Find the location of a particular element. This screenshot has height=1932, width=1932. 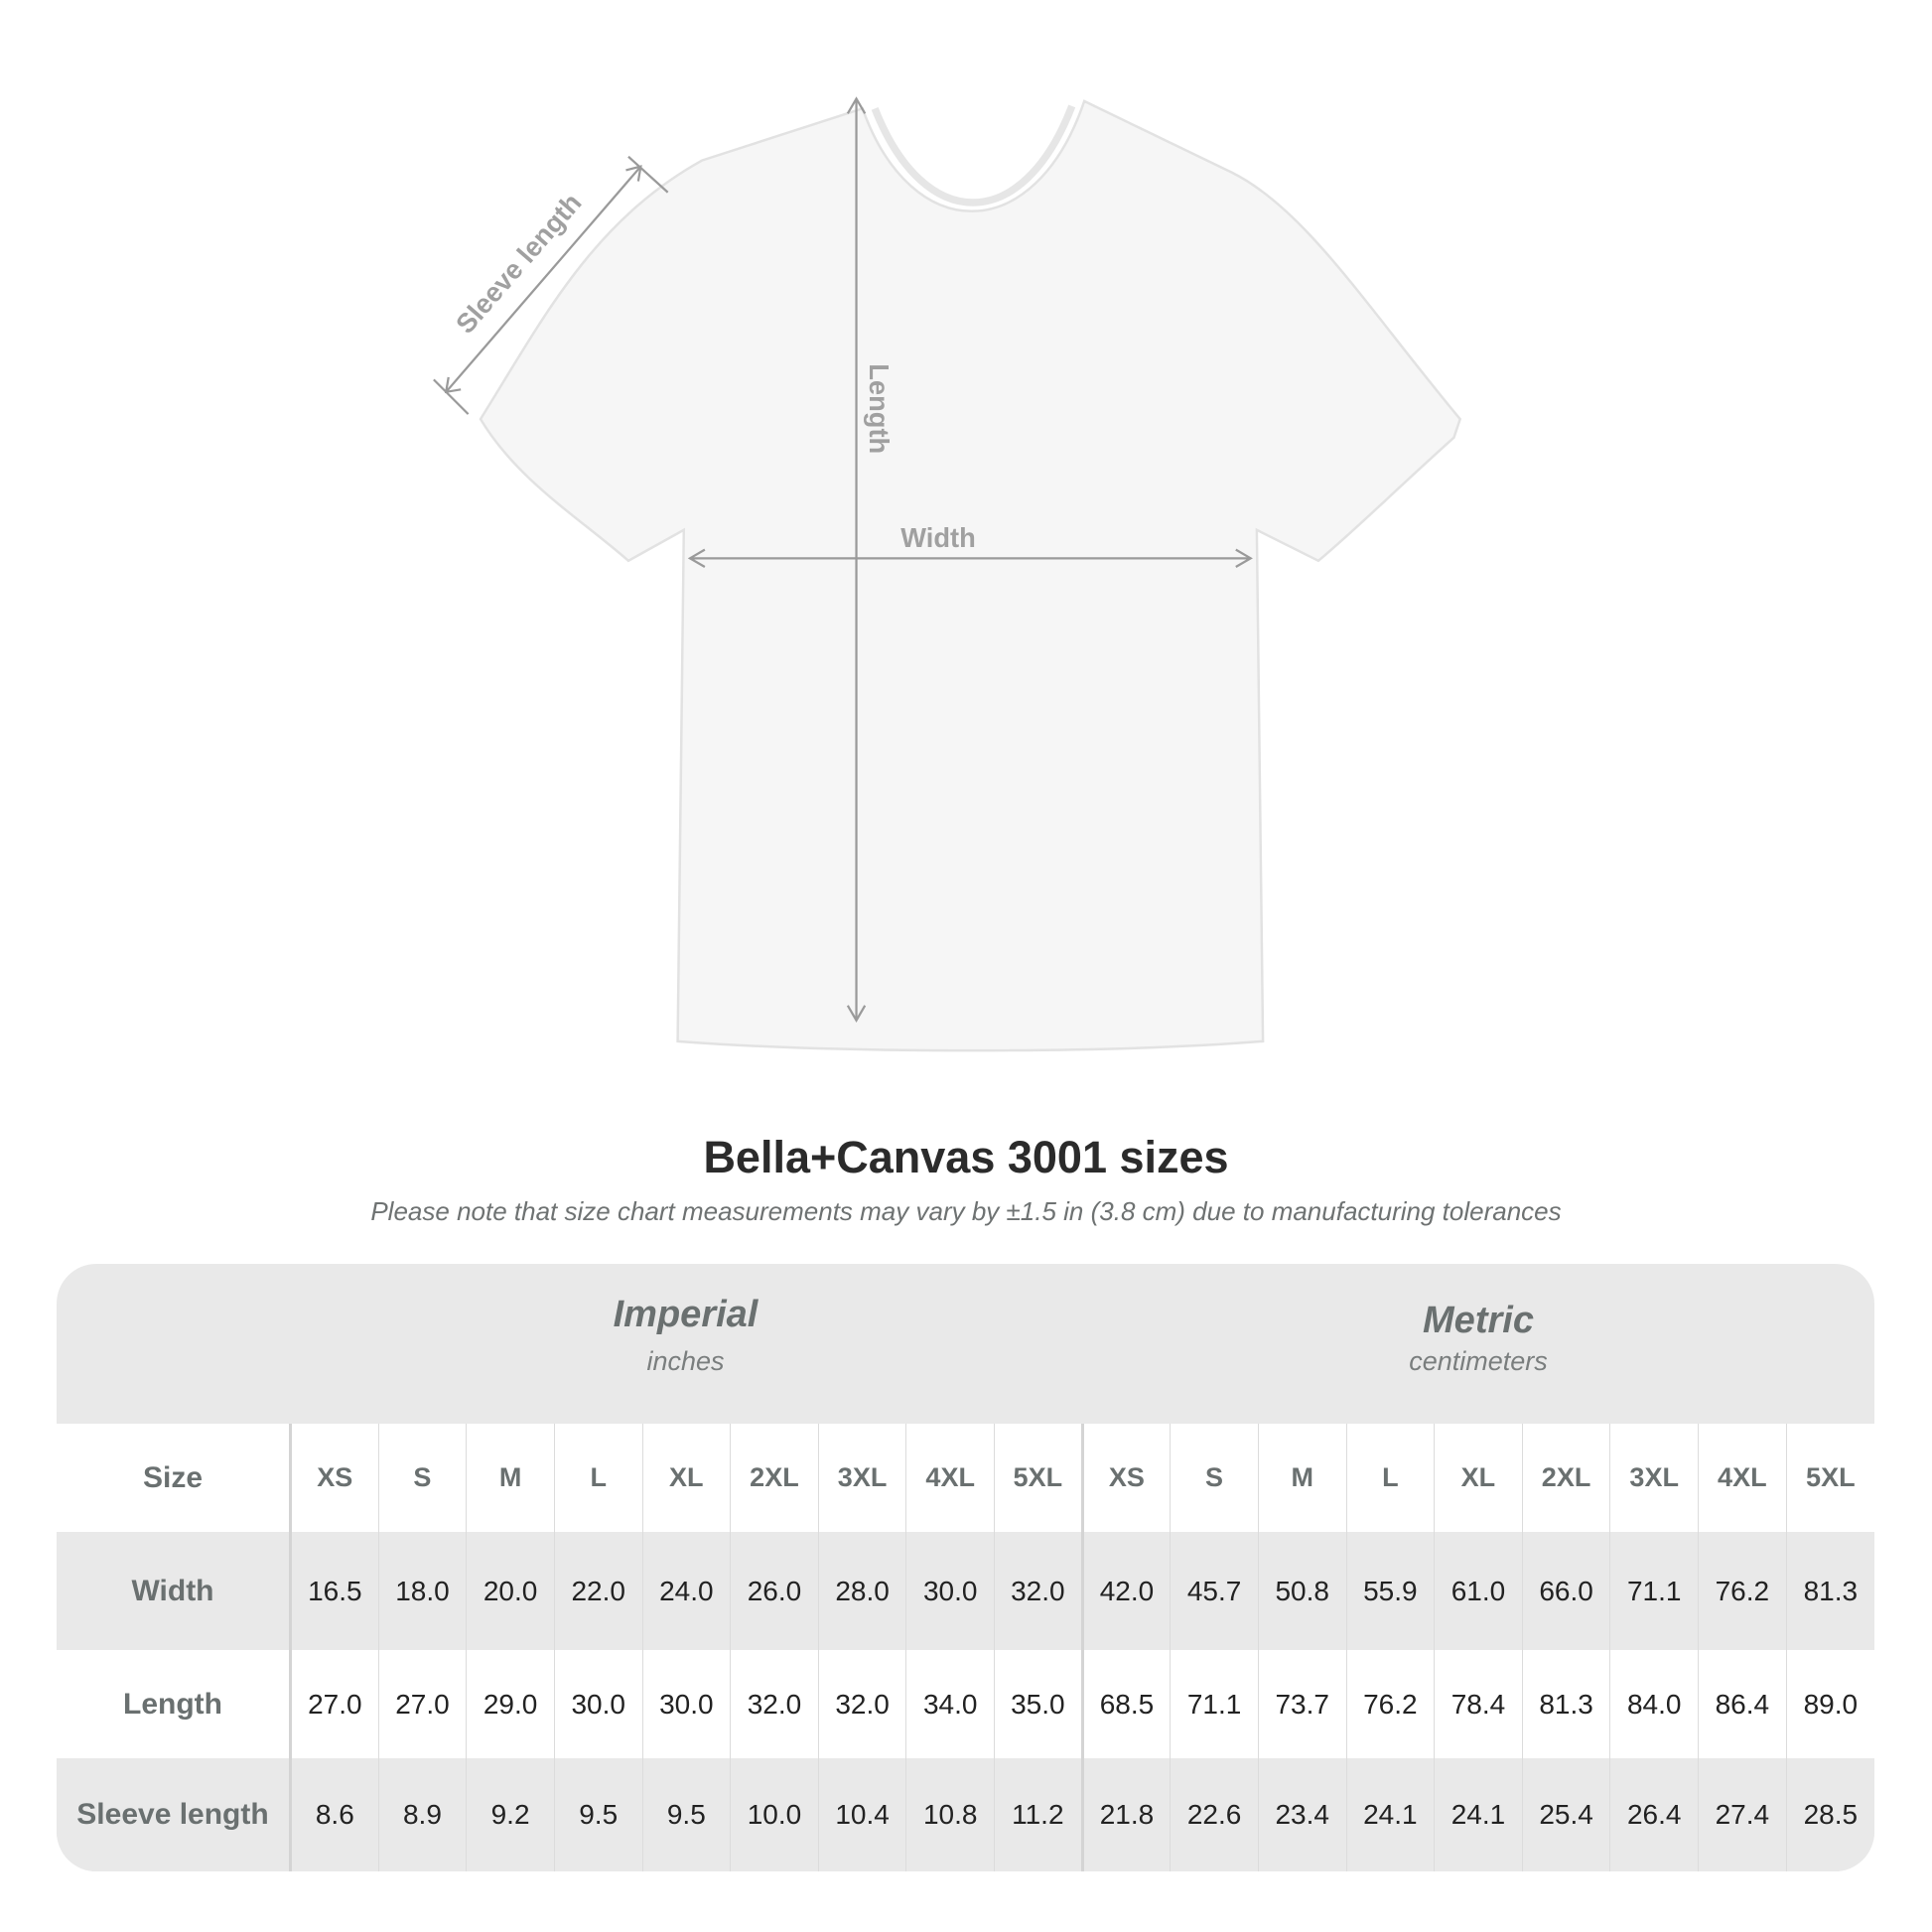

imperial-value: 8.9 is located at coordinates (422, 1815).